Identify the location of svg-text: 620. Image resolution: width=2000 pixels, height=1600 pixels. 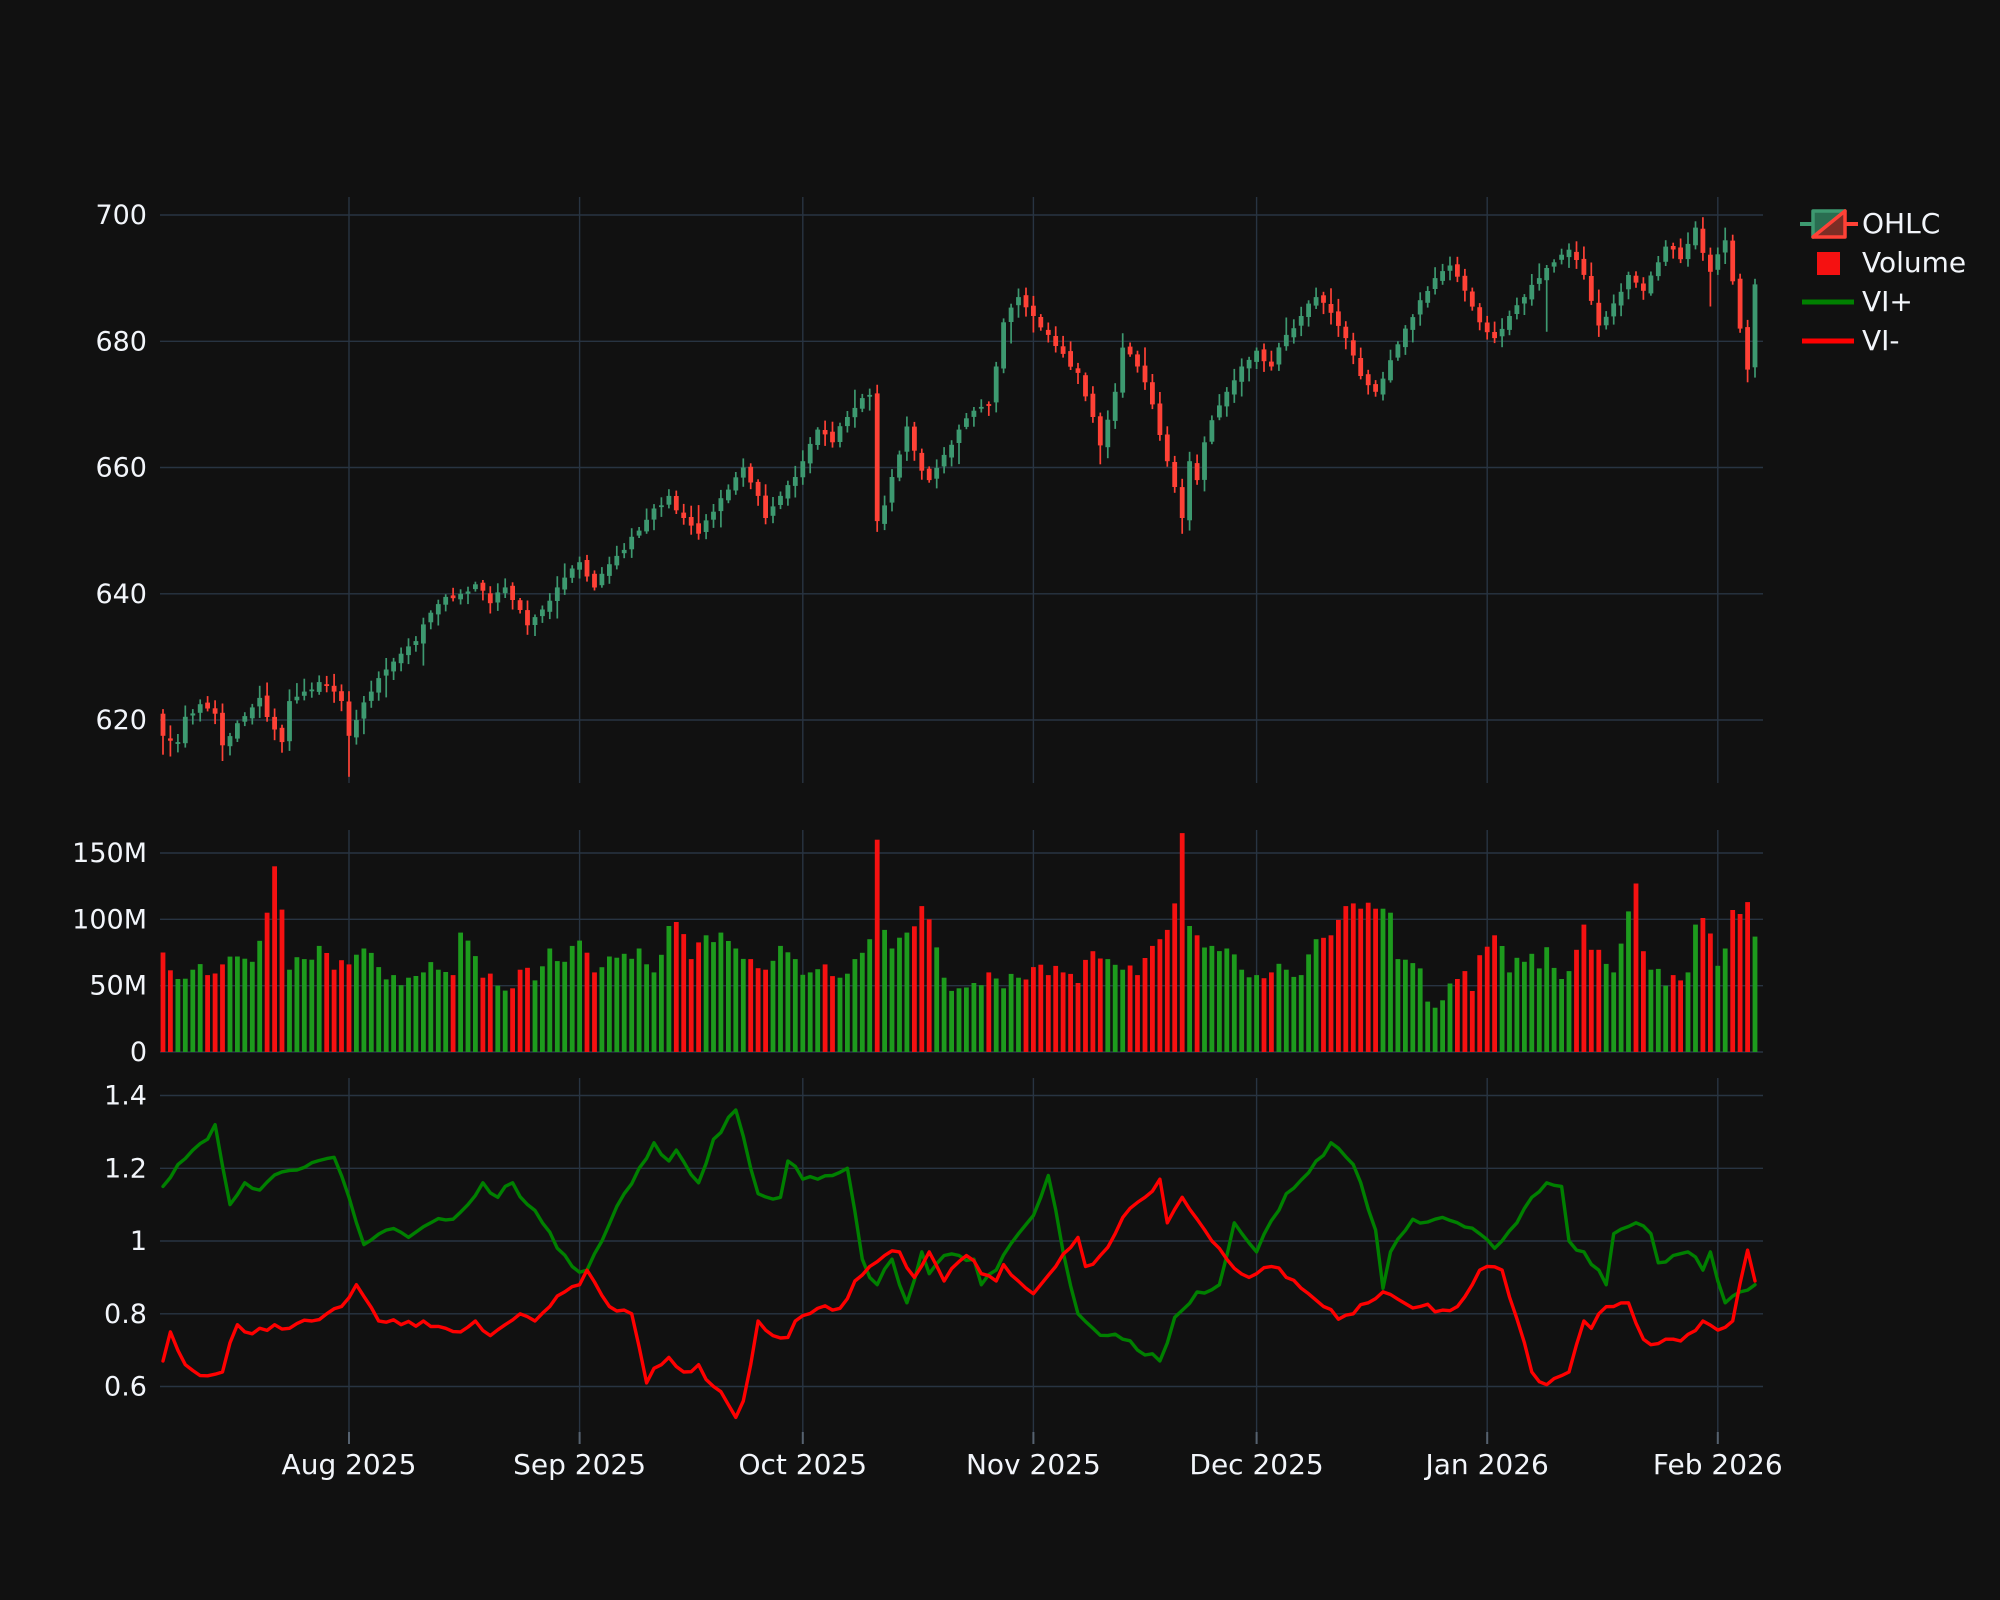
(121, 720).